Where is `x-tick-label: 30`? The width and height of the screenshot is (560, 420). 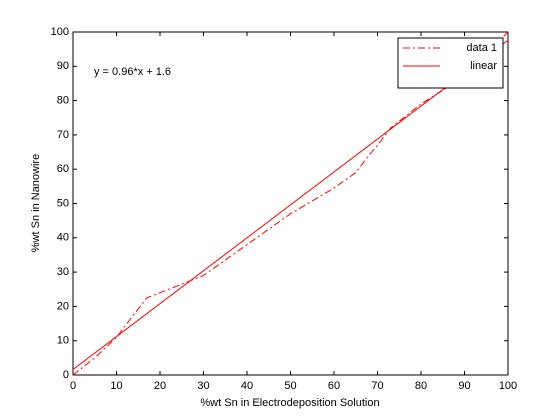
x-tick-label: 30 is located at coordinates (203, 386).